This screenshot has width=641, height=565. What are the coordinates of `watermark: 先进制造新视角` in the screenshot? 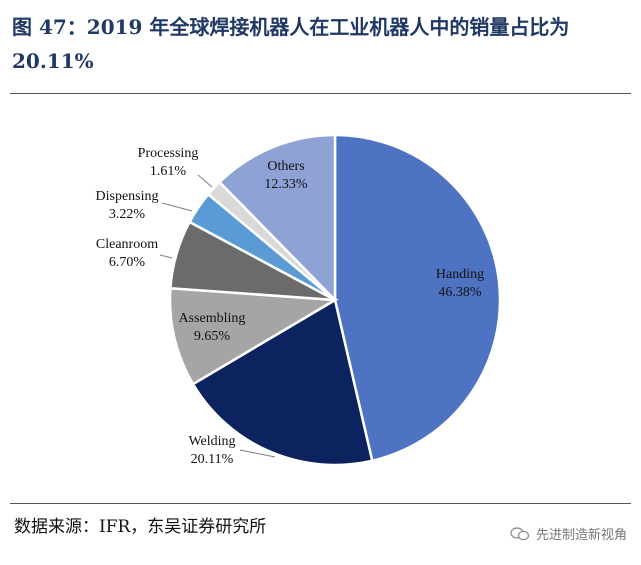 It's located at (568, 533).